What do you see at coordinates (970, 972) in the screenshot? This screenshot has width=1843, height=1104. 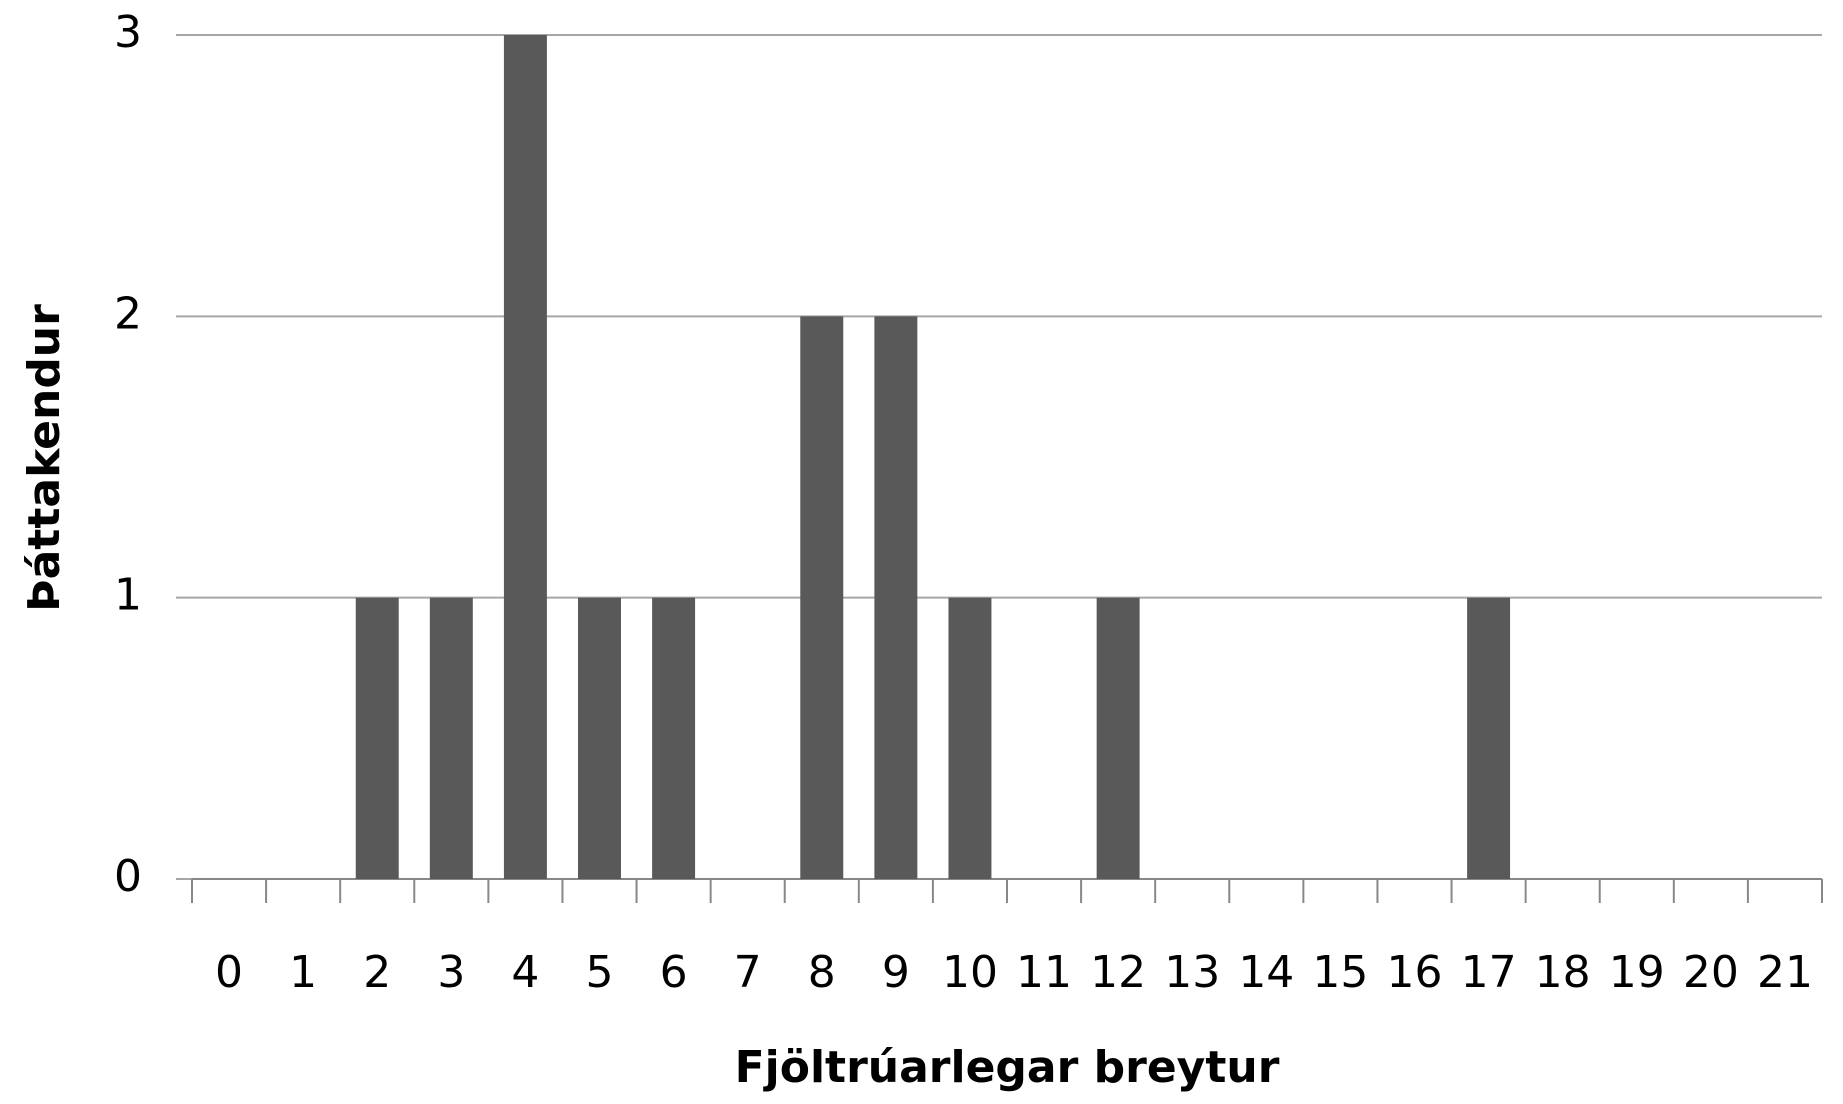 I see `x-tick-label: 10` at bounding box center [970, 972].